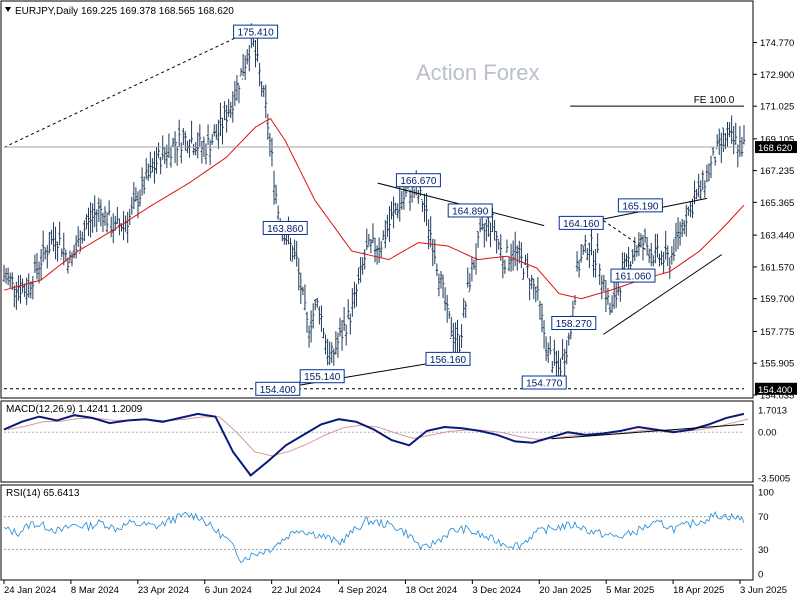  I want to click on macd-label: MACD(12,26,9) 1.4241 1.2009, so click(74, 409).